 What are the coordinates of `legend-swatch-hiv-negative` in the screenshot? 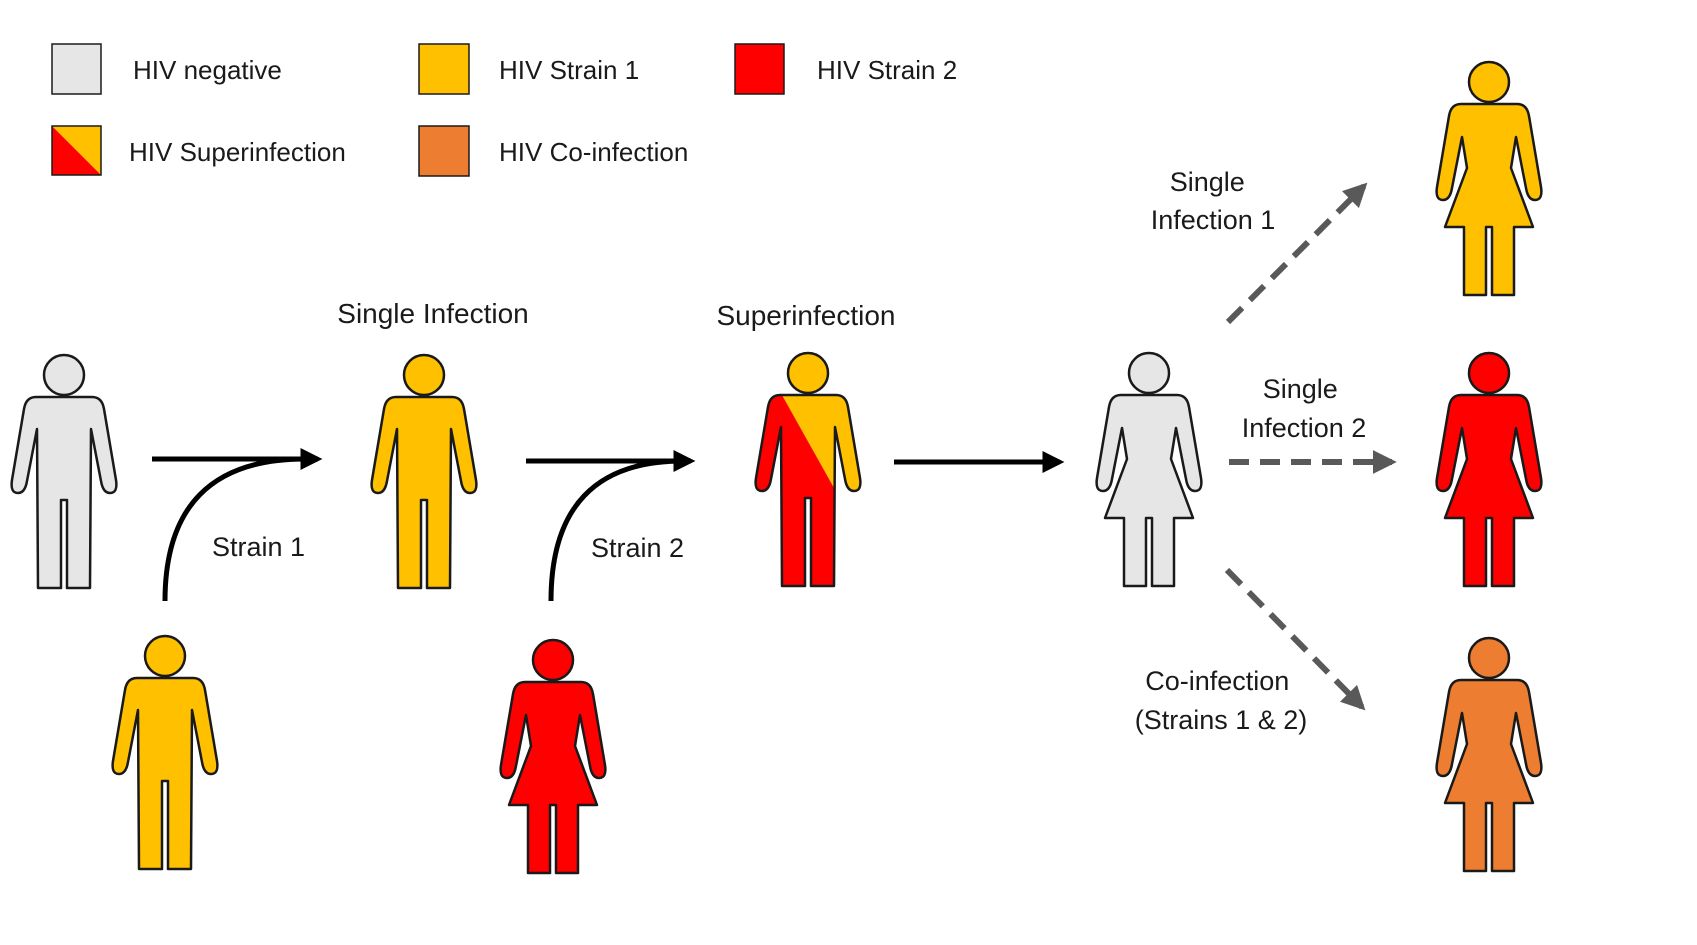 It's located at (76, 69).